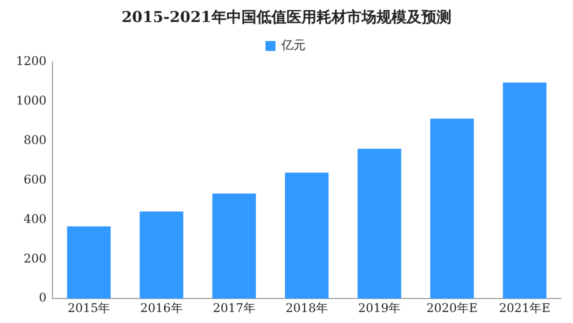  What do you see at coordinates (524, 307) in the screenshot?
I see `x-tick-label: 2021年E` at bounding box center [524, 307].